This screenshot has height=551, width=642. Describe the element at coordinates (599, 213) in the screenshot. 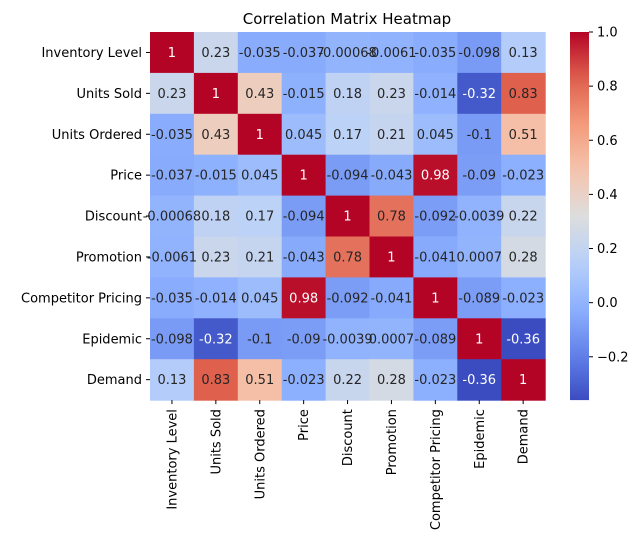

I see `colorbar: −0.2 0.0 0.2 0.4 0.6 0.8 1.0` at that location.